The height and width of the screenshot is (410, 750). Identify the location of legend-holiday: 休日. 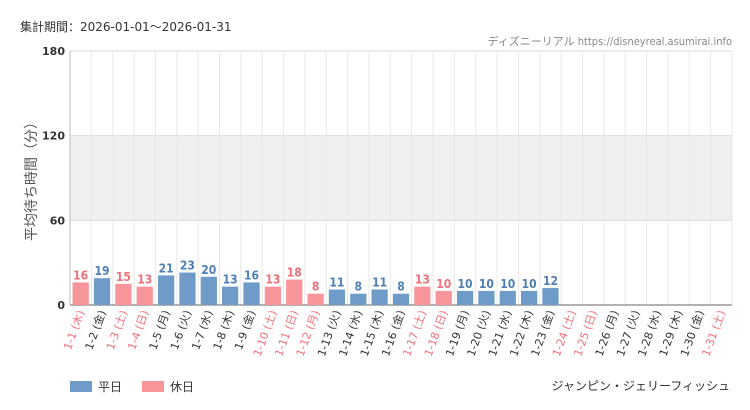
(168, 386).